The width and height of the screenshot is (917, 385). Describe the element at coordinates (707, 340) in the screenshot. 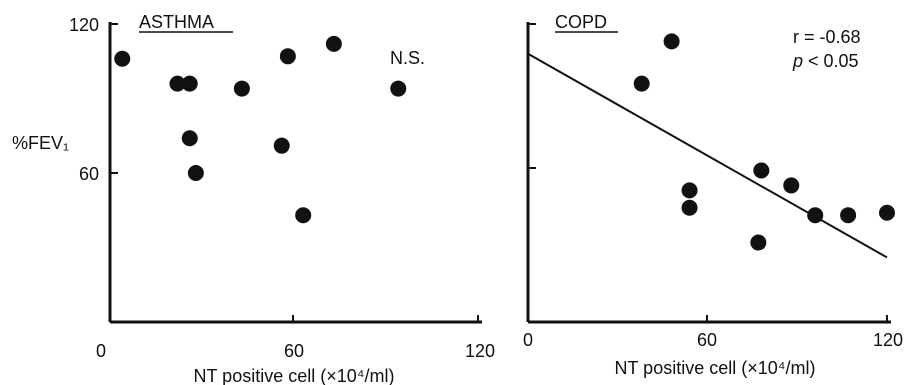

I see `copd-x-tick-label-60: 60` at that location.